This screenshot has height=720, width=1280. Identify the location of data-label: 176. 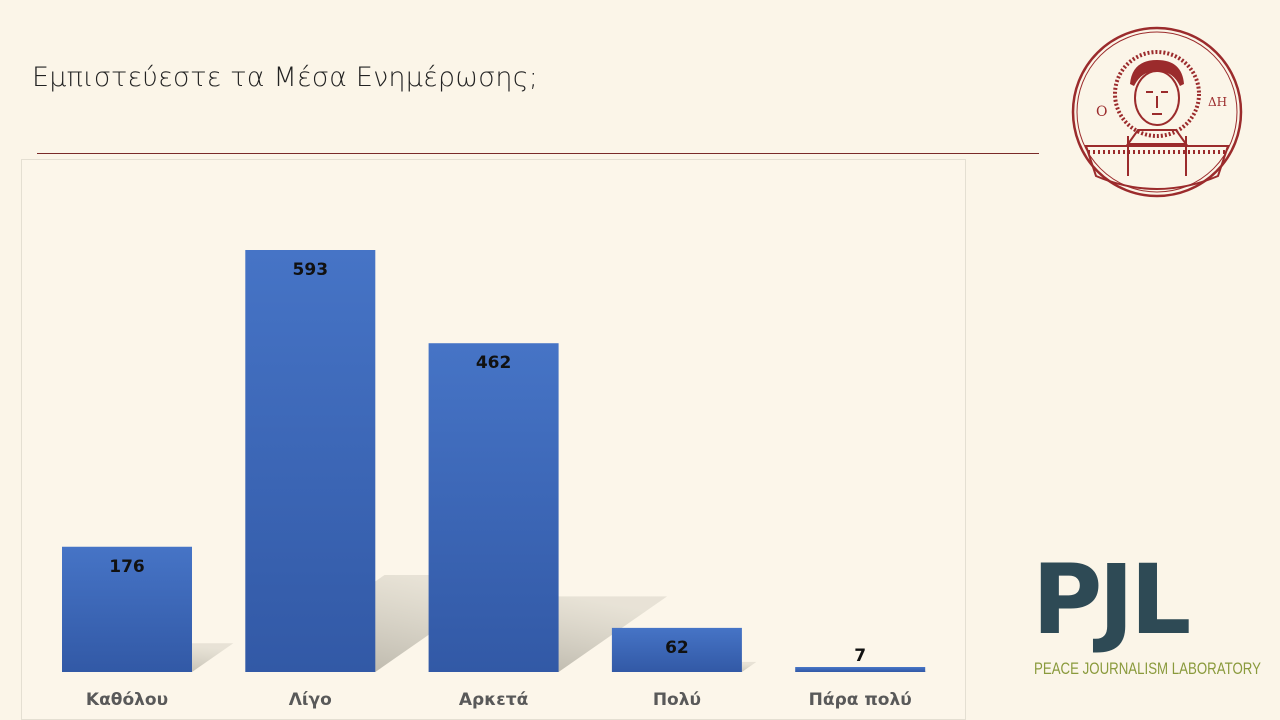
(127, 567).